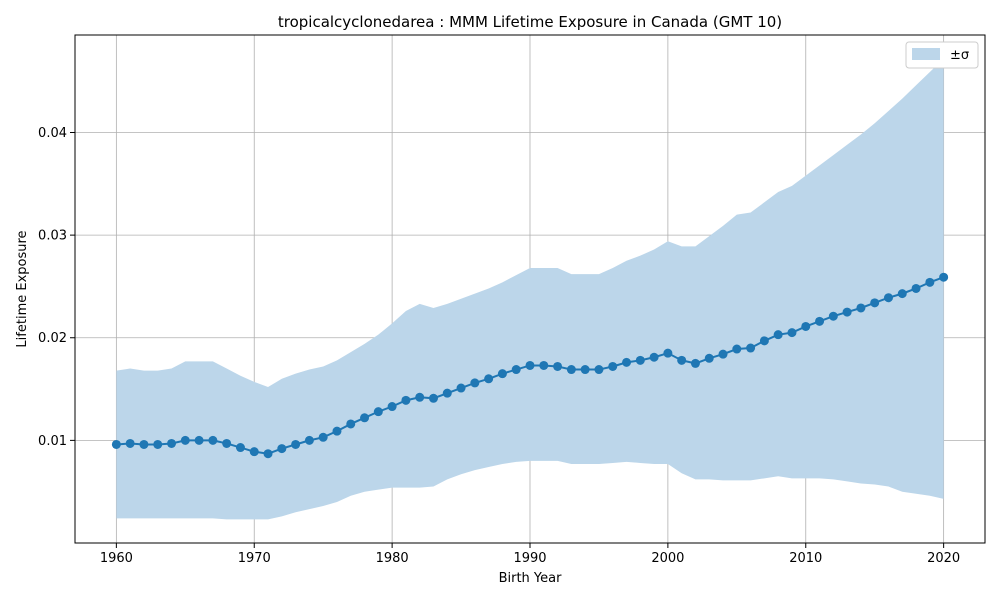 This screenshot has height=600, width=1000. I want to click on x-axis: 1960 1970 1980 1990 2000 2010 2020, so click(530, 554).